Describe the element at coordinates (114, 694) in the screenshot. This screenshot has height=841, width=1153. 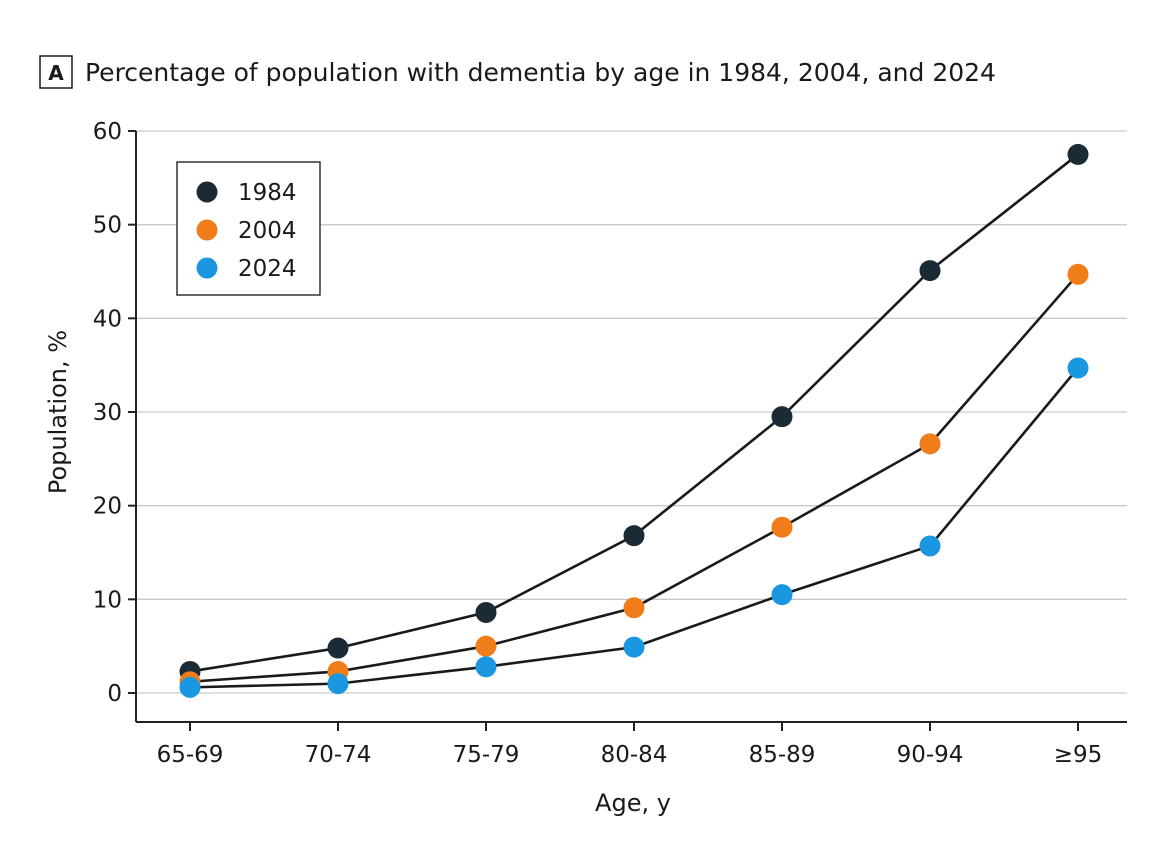
I see `y-tick-label: 0` at that location.